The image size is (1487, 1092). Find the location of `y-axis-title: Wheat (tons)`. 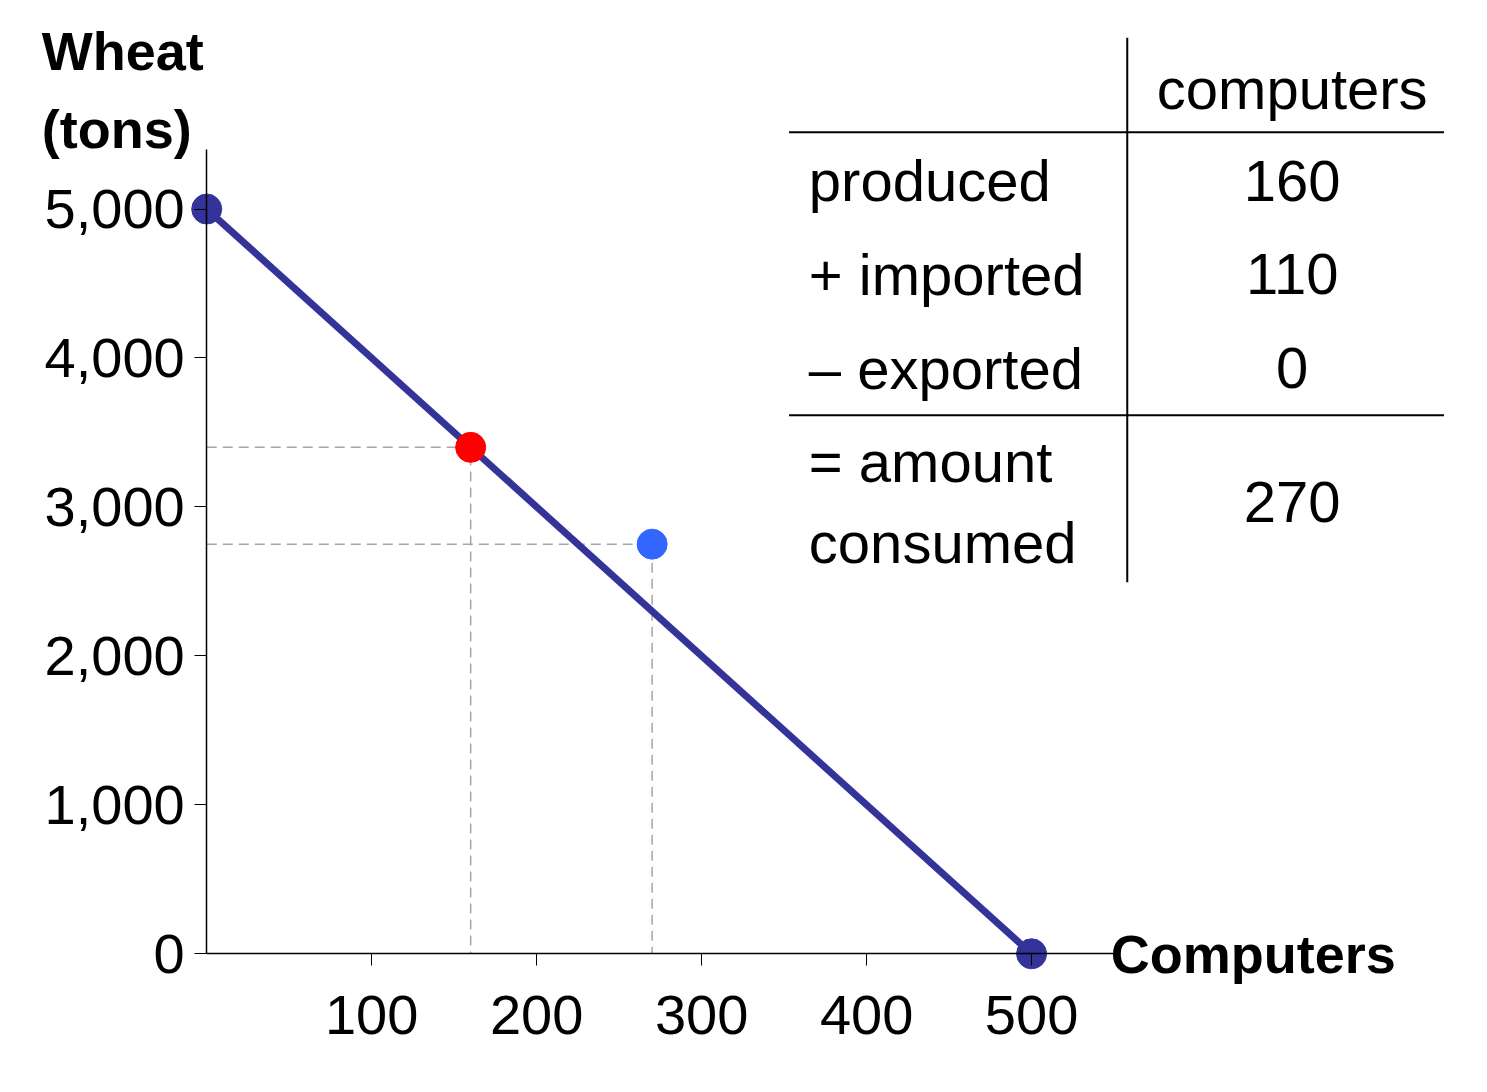

y-axis-title: Wheat (tons) is located at coordinates (122, 89).